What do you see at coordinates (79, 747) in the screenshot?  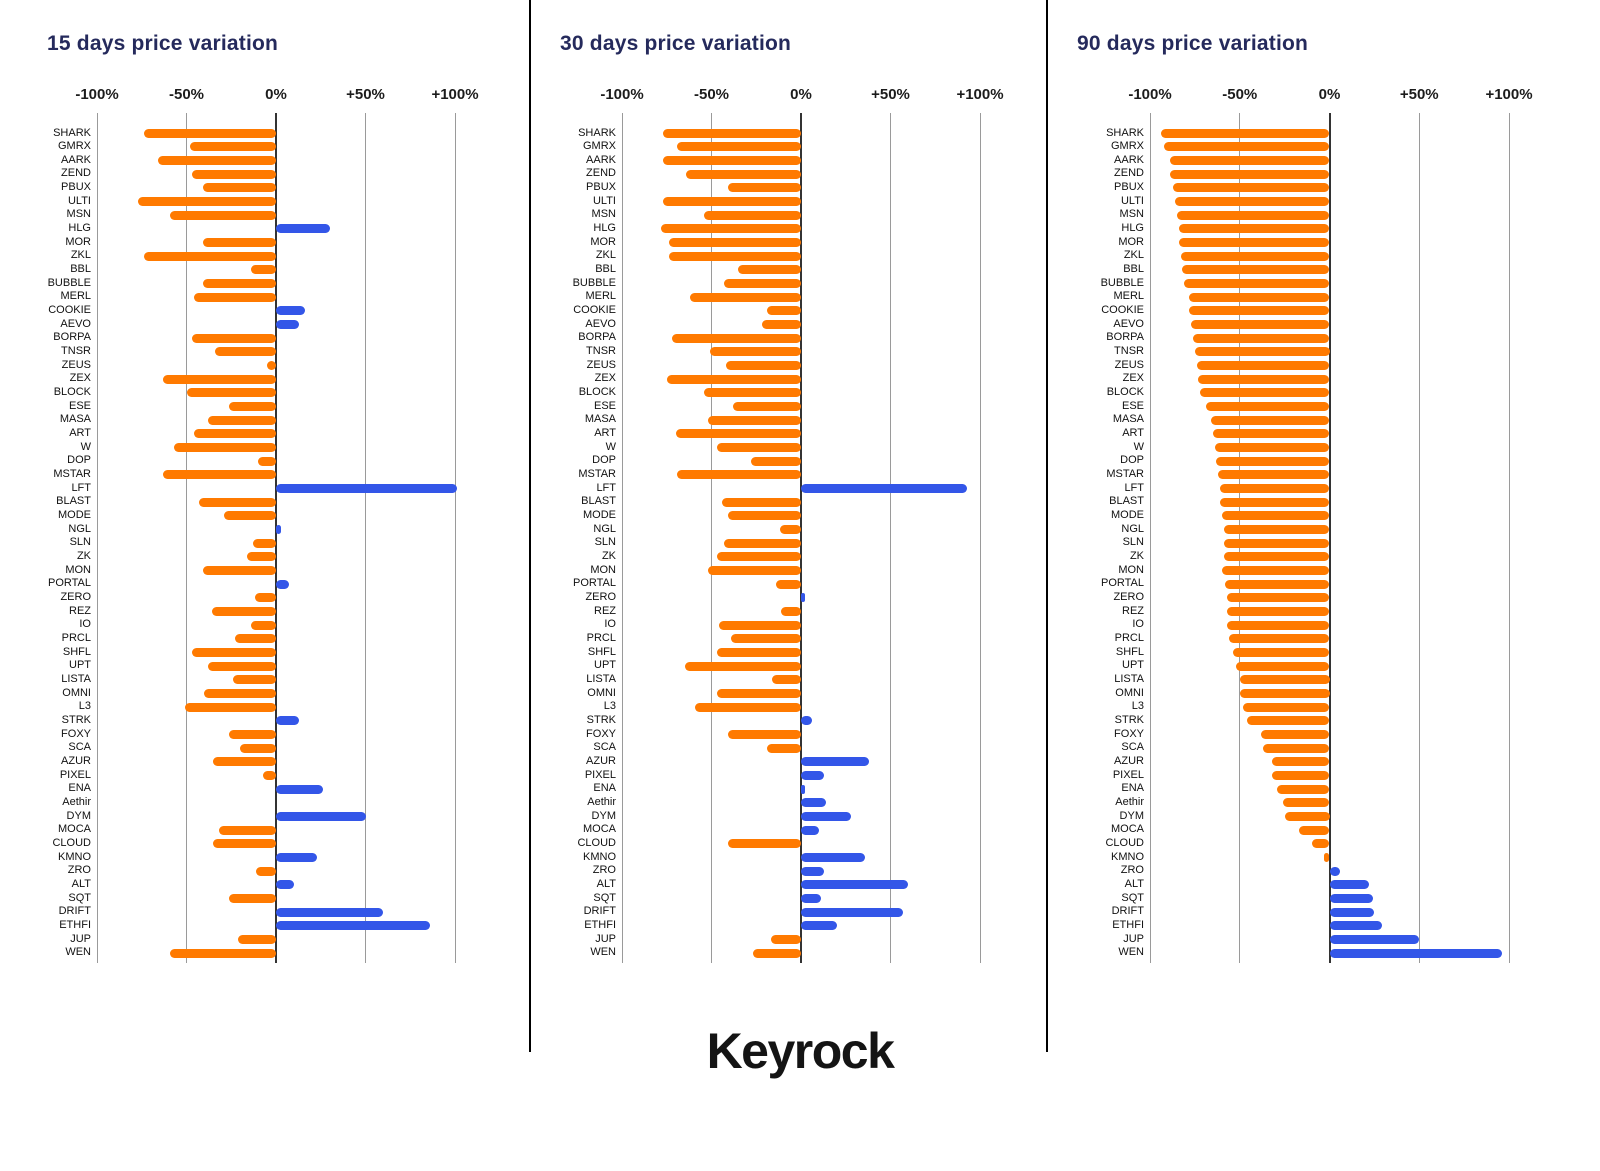 I see `ticker-label-SCA: SCA` at bounding box center [79, 747].